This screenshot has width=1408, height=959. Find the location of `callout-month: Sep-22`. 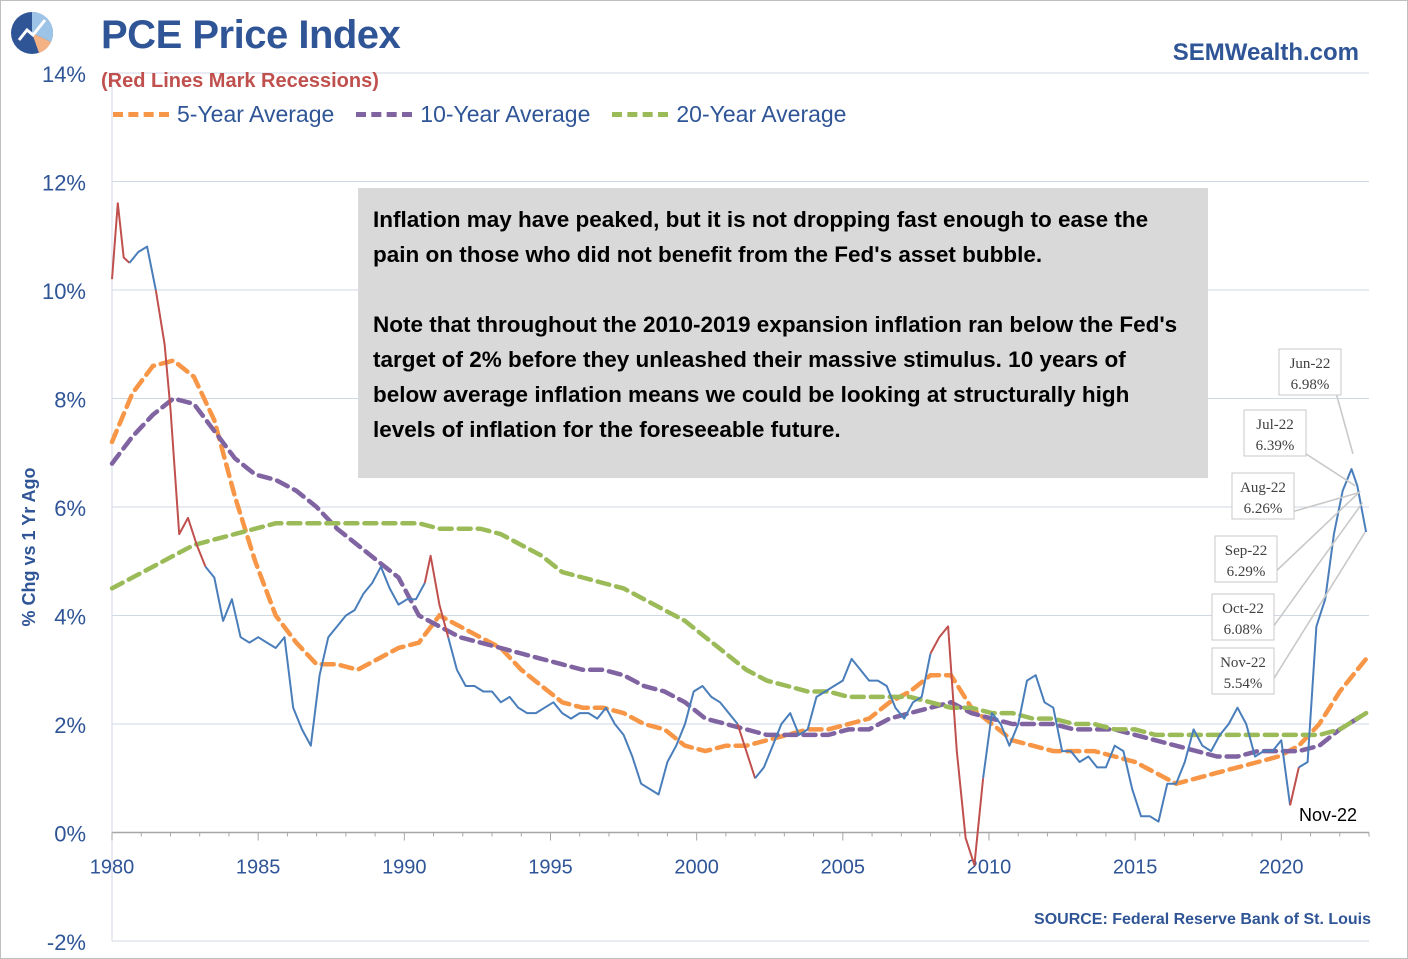

callout-month: Sep-22 is located at coordinates (1246, 551).